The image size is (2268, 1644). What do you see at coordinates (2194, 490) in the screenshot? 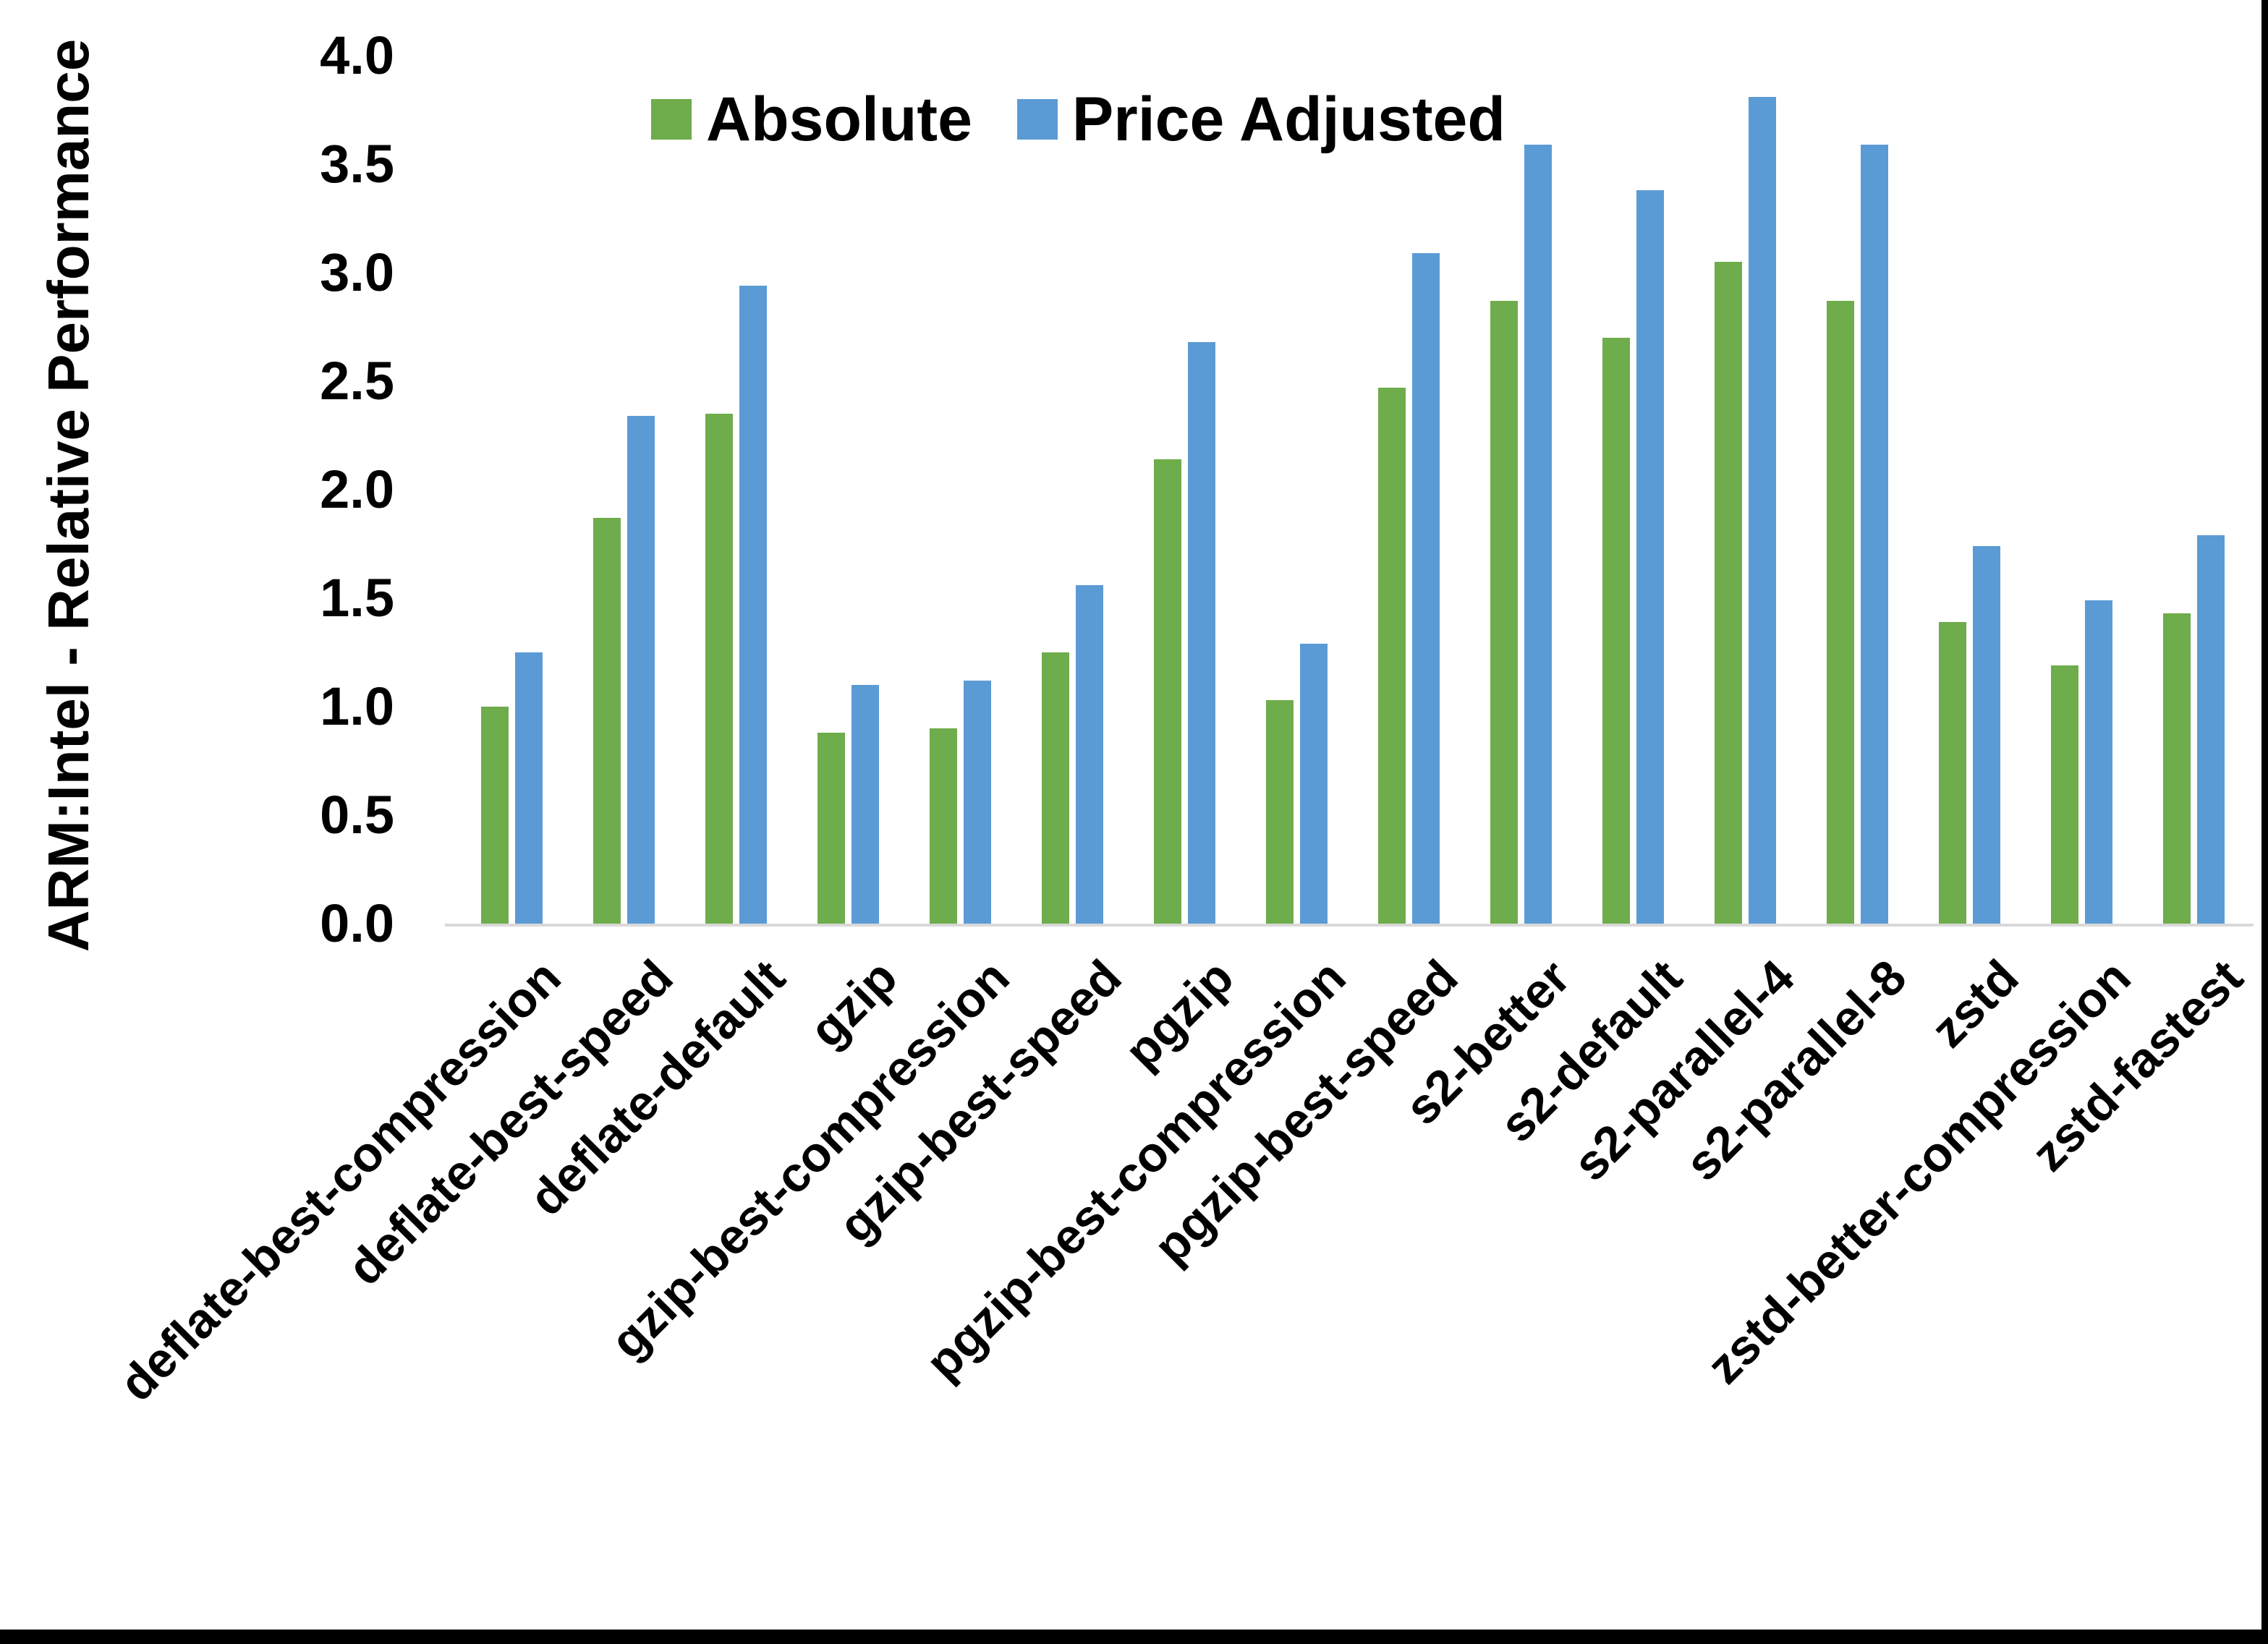
I see `bar-group-zstd-fastest` at bounding box center [2194, 490].